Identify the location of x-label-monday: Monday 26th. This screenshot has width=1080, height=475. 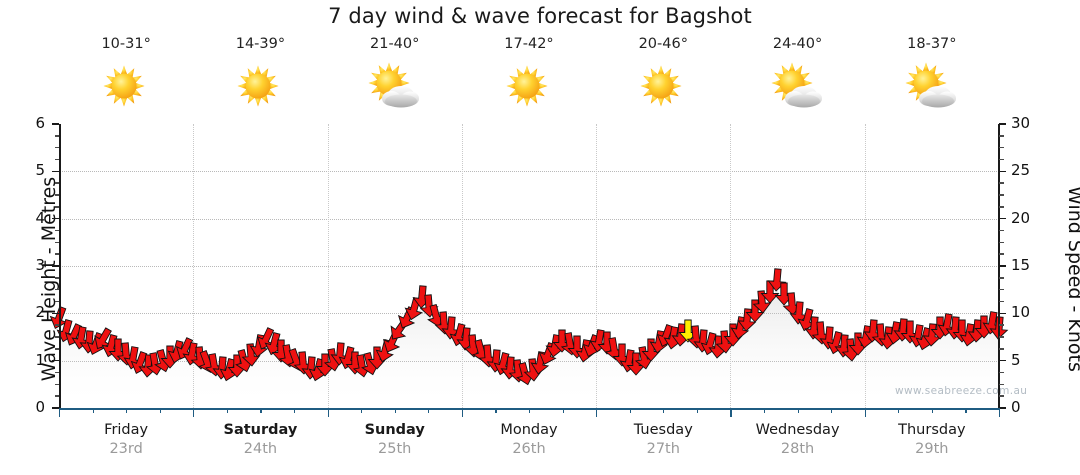
(529, 440).